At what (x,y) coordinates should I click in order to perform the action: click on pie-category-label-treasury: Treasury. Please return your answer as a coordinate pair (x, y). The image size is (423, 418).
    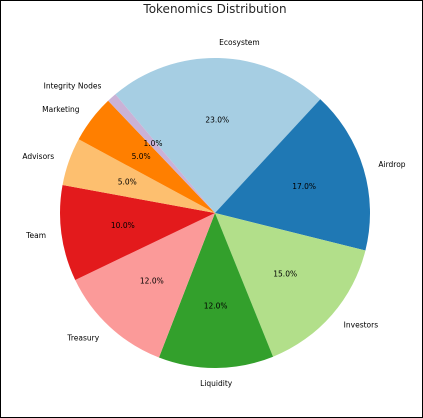
    Looking at the image, I should click on (82, 338).